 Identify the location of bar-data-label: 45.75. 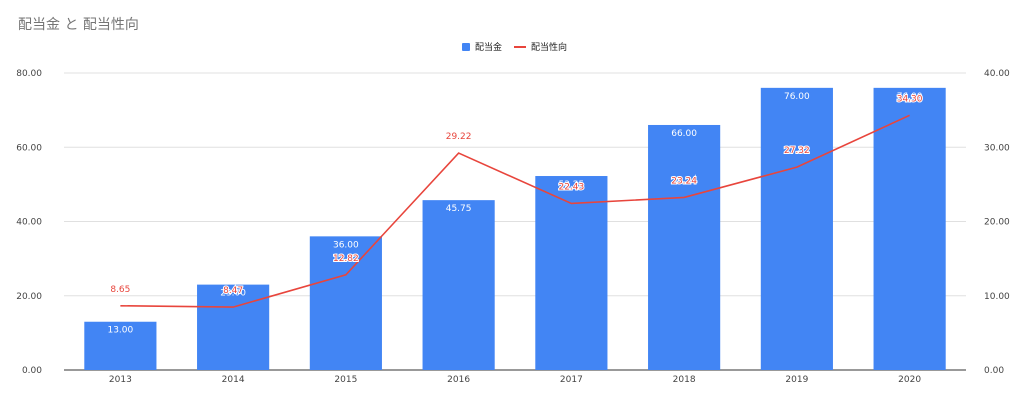
(459, 209).